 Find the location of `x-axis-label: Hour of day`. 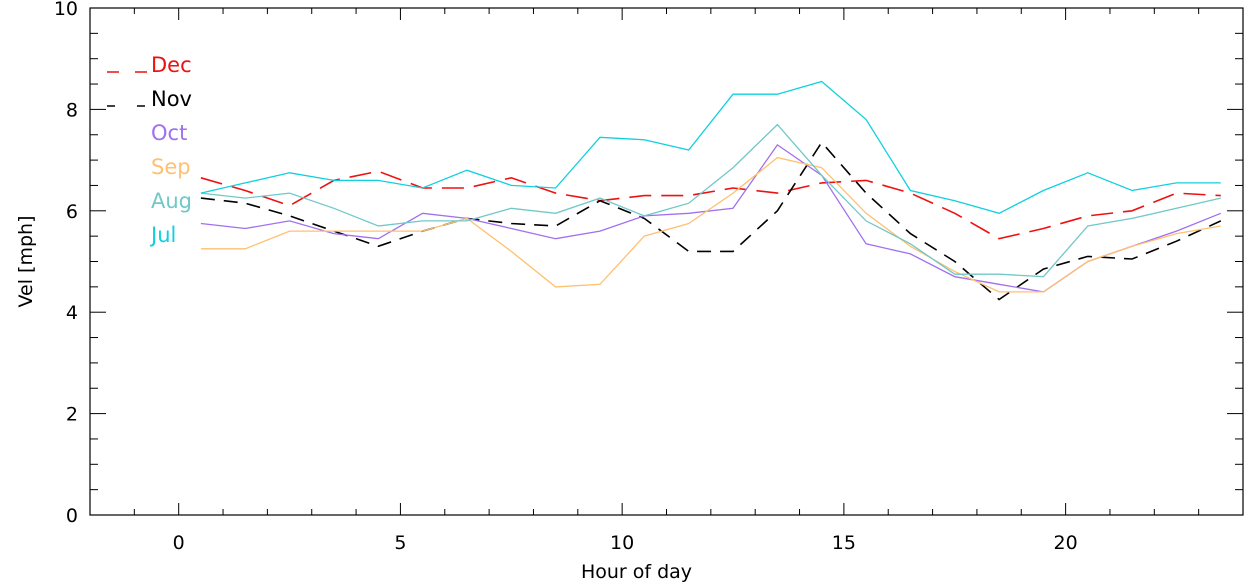

x-axis-label: Hour of day is located at coordinates (636, 572).